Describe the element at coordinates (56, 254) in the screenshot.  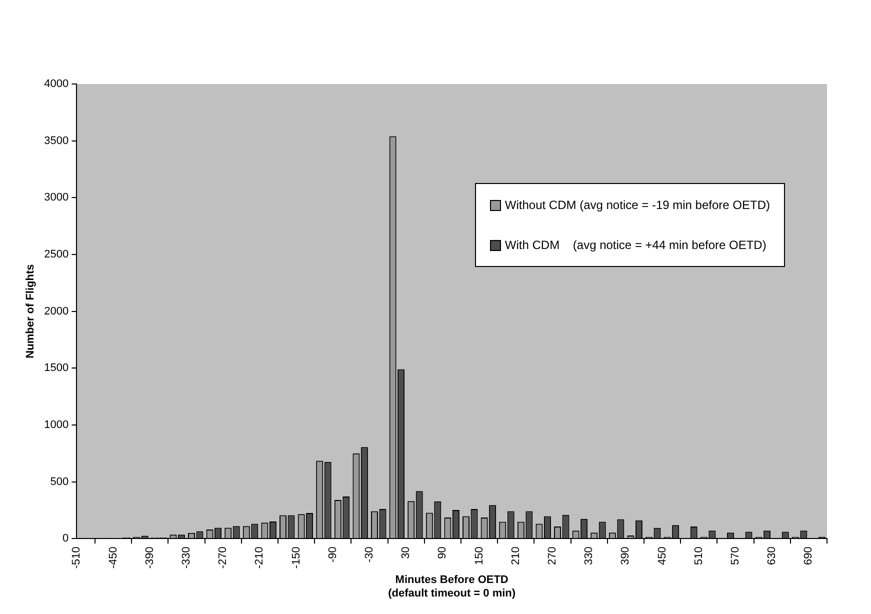
I see `y-tick-label: 2500` at that location.